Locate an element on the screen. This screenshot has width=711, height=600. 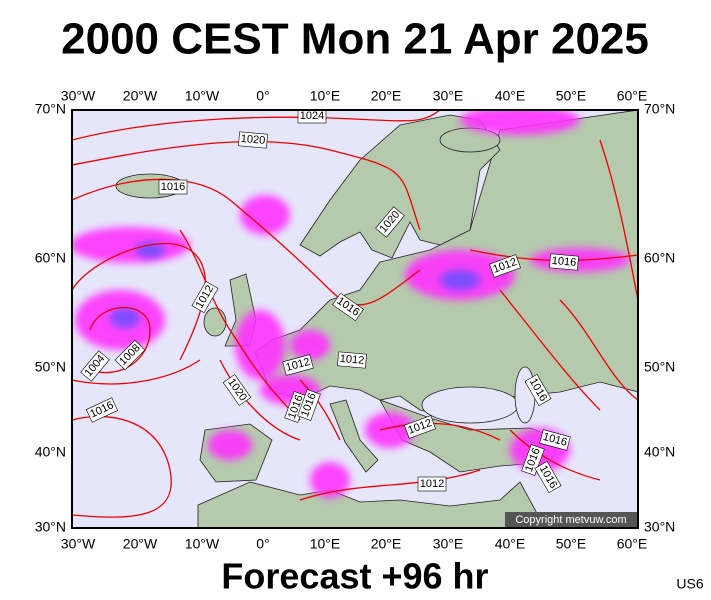
isobar-label-text: 1024 is located at coordinates (312, 116).